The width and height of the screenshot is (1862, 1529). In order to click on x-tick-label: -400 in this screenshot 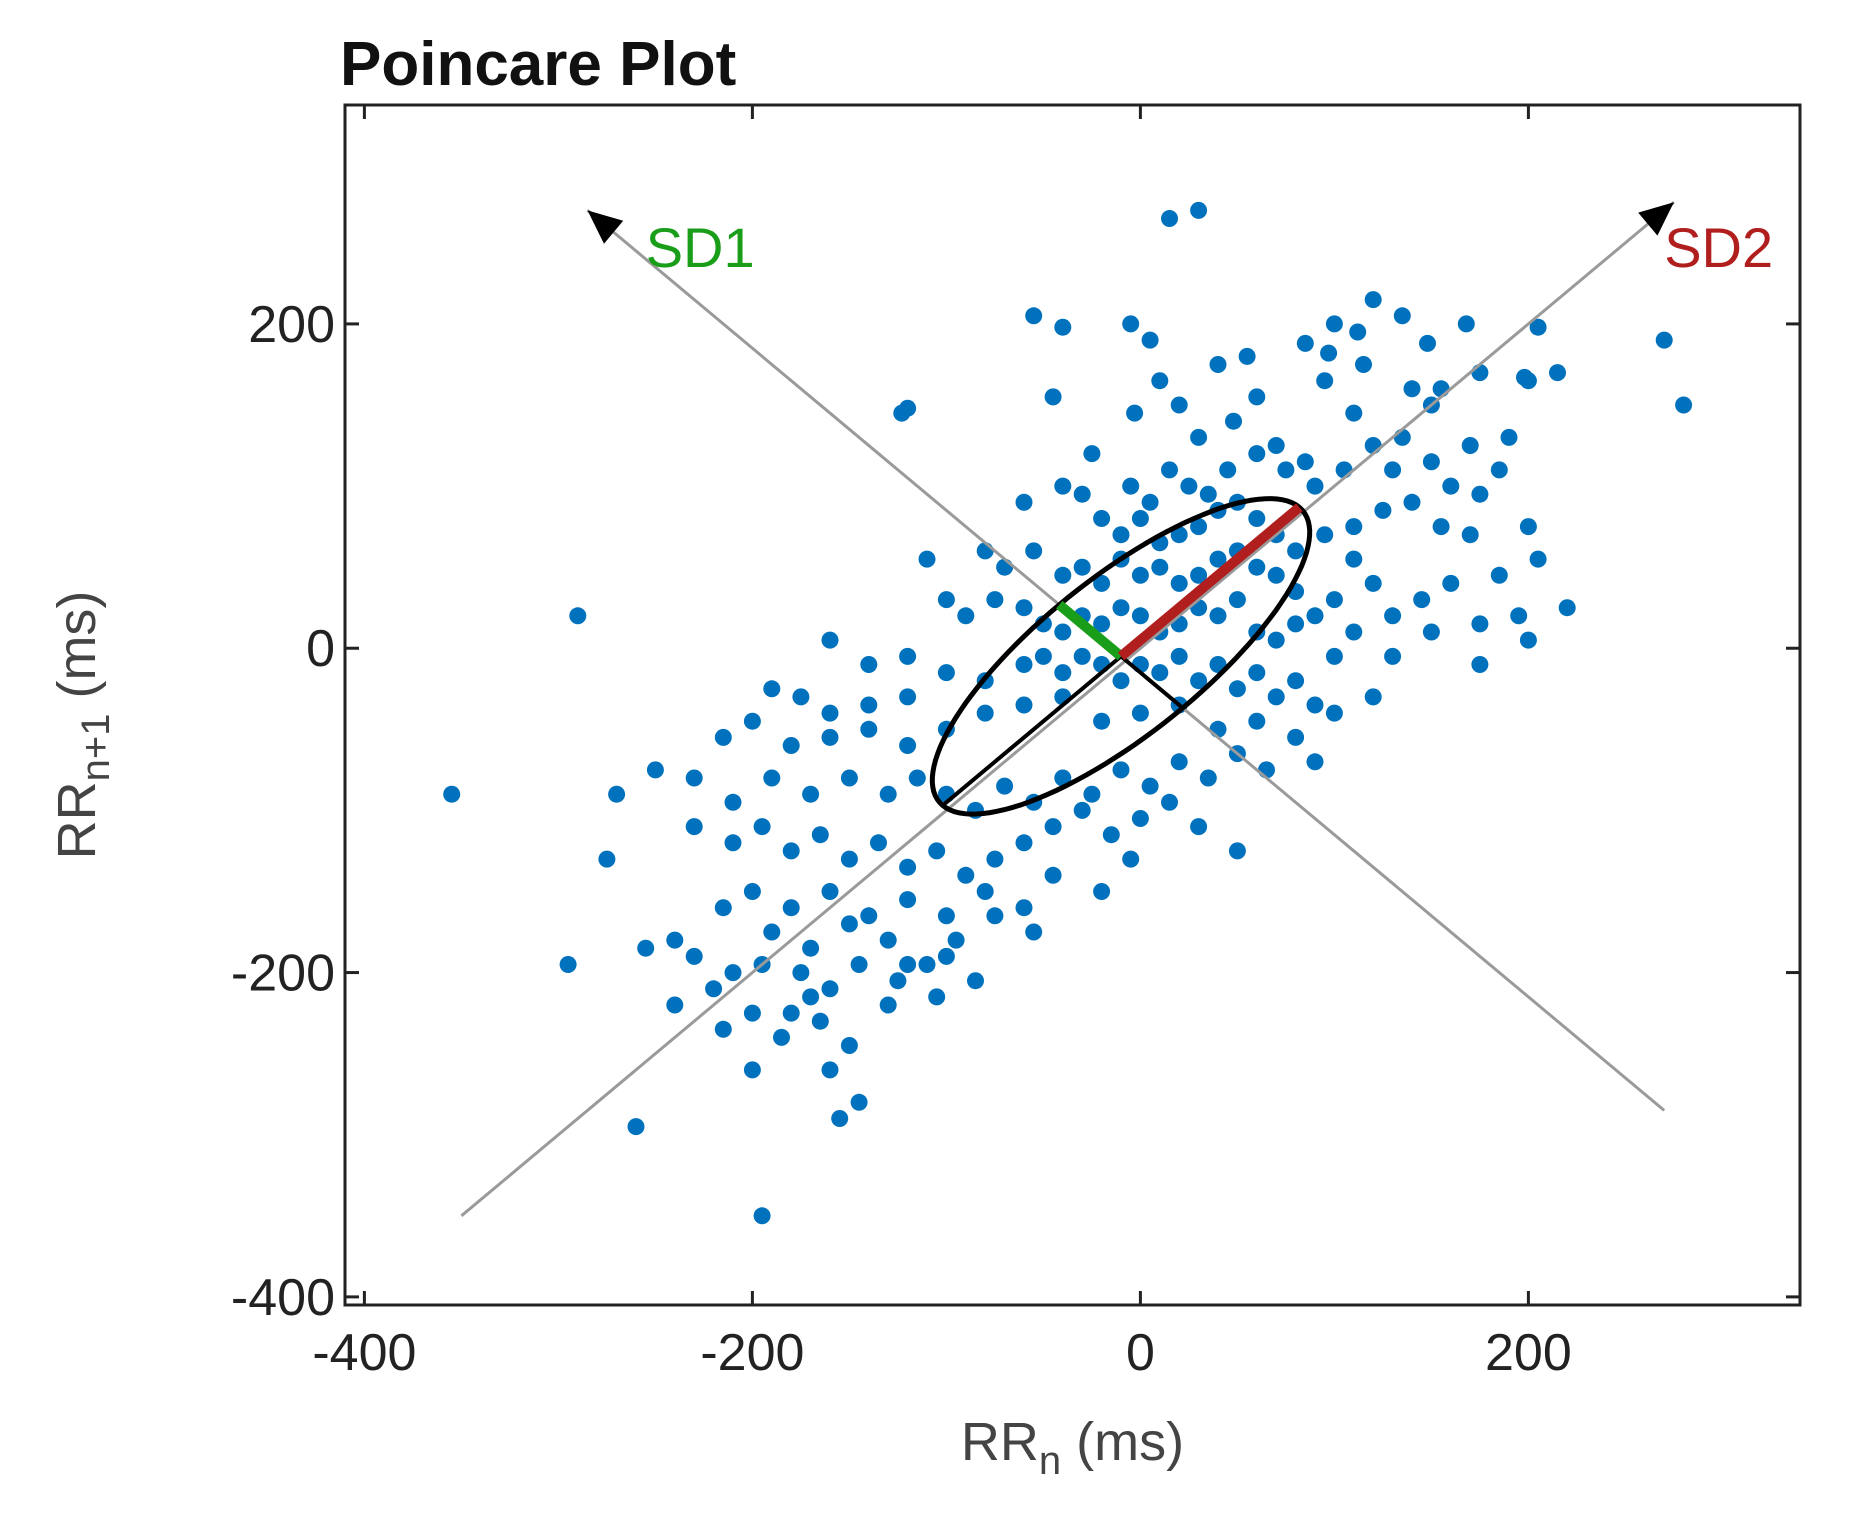, I will do `click(364, 1353)`.